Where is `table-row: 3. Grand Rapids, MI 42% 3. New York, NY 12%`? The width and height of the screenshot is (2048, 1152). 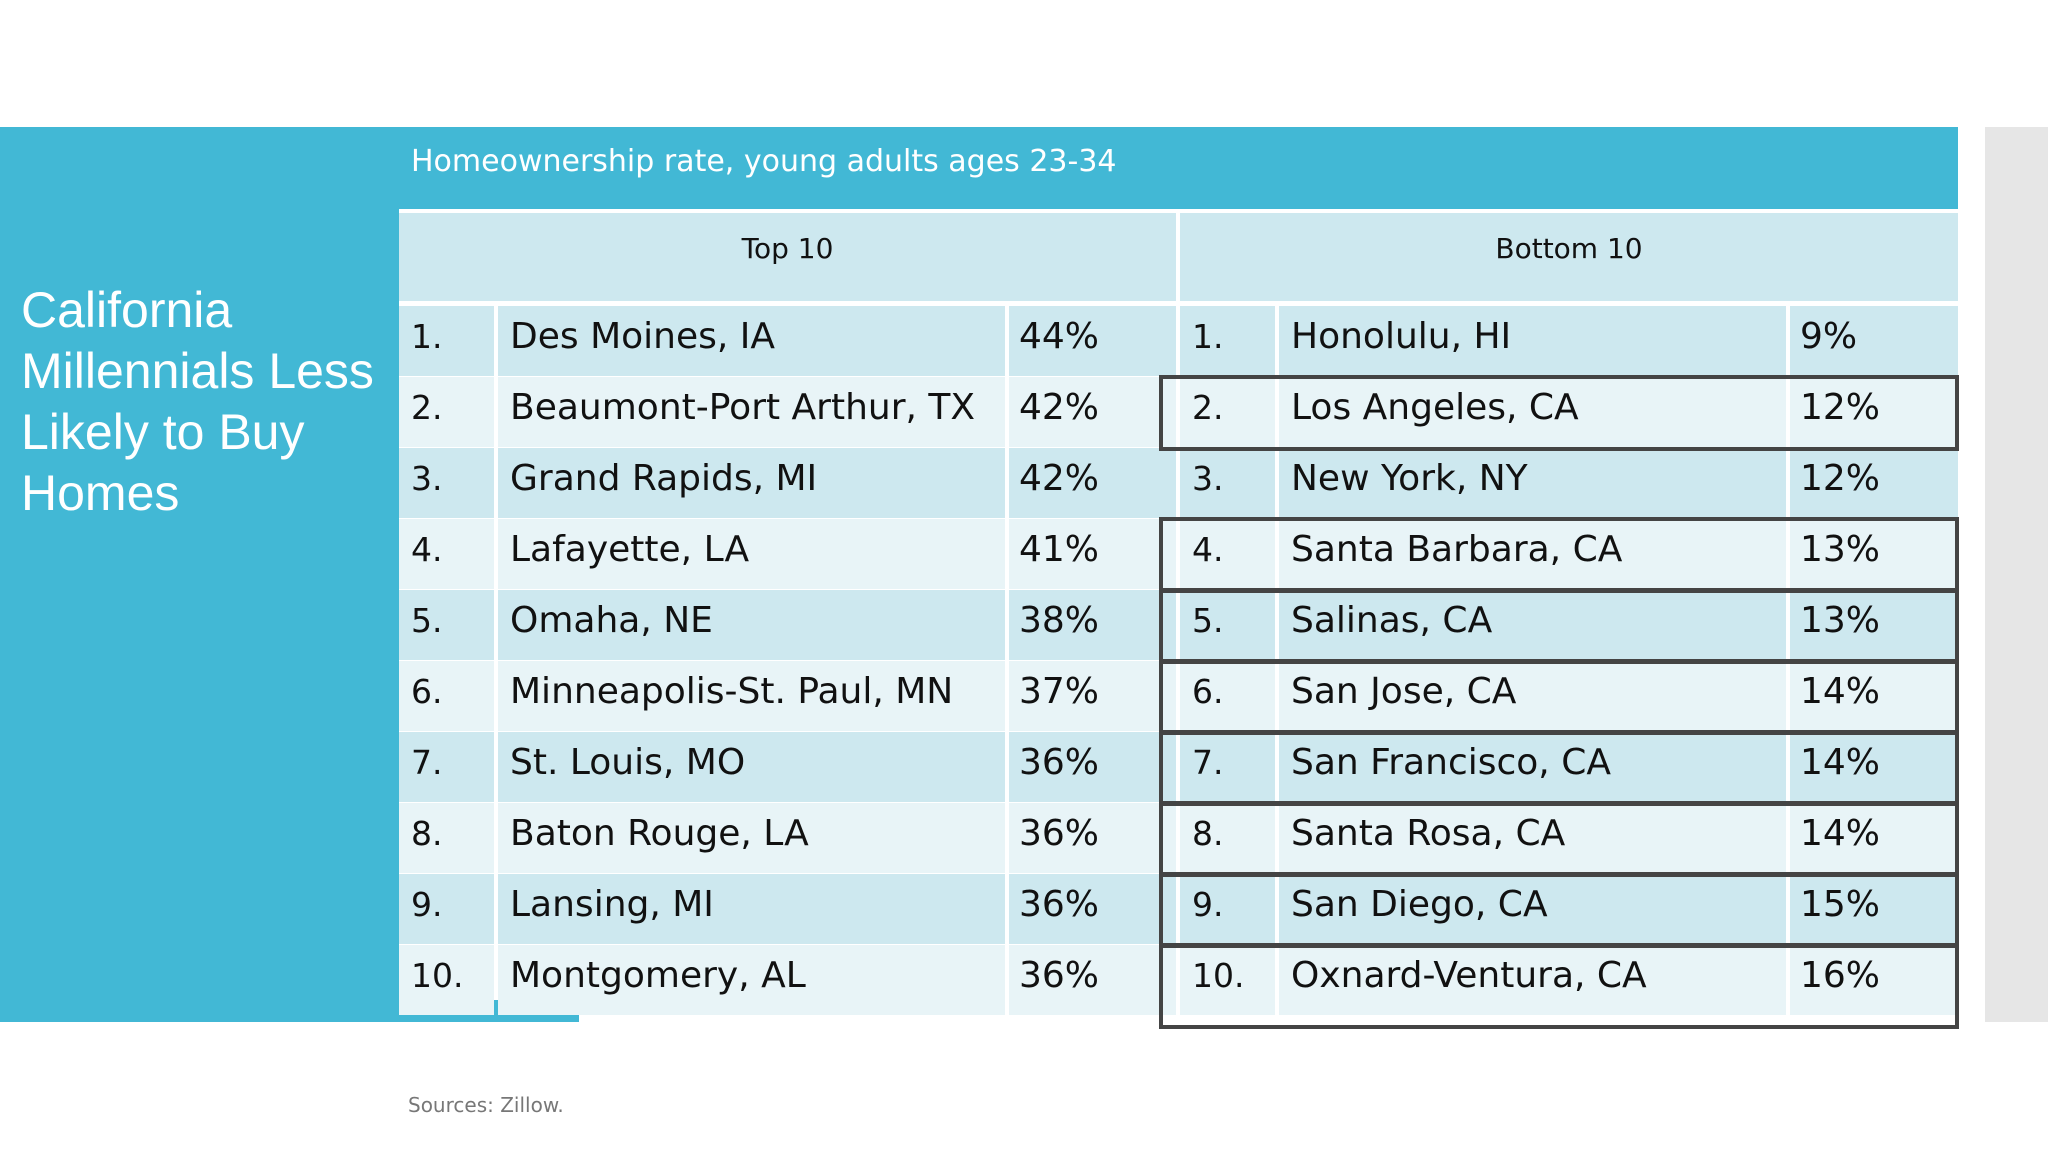
table-row: 3. Grand Rapids, MI 42% 3. New York, NY 12% is located at coordinates (1178, 483).